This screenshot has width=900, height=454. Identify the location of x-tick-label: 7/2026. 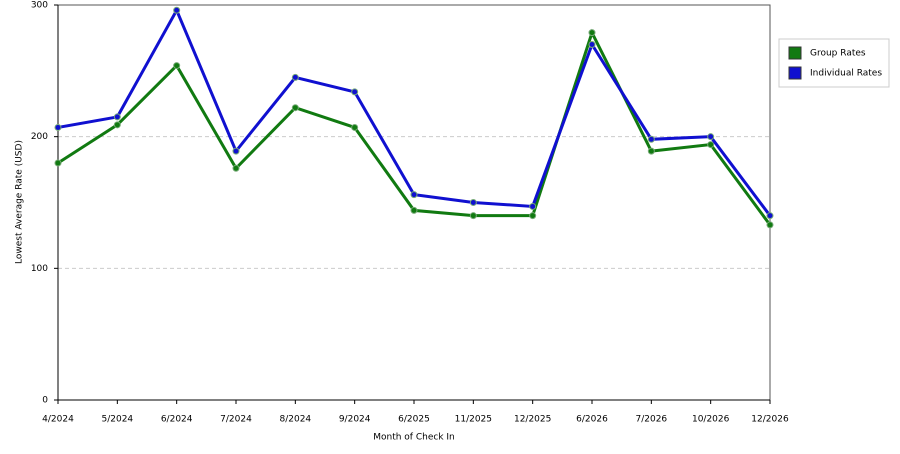
(651, 420).